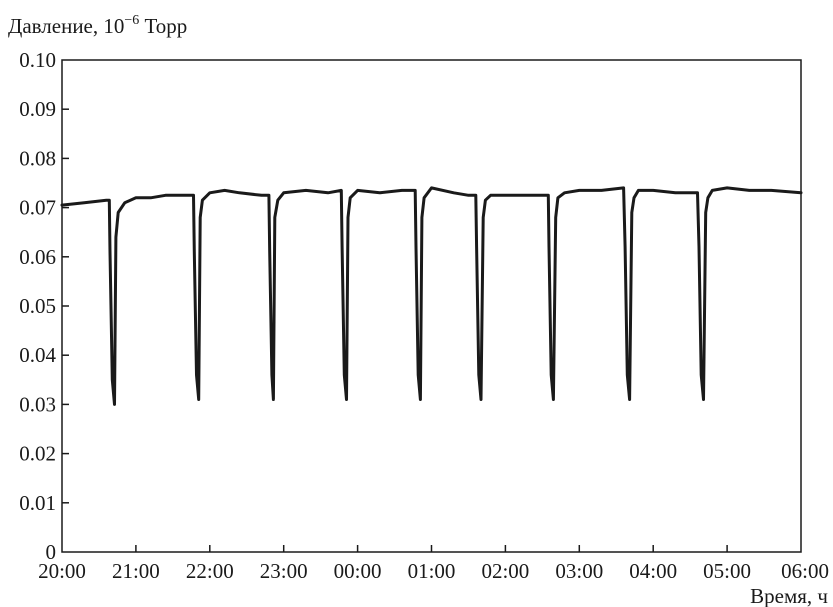  I want to click on x-tick-label: 01:00, so click(432, 571).